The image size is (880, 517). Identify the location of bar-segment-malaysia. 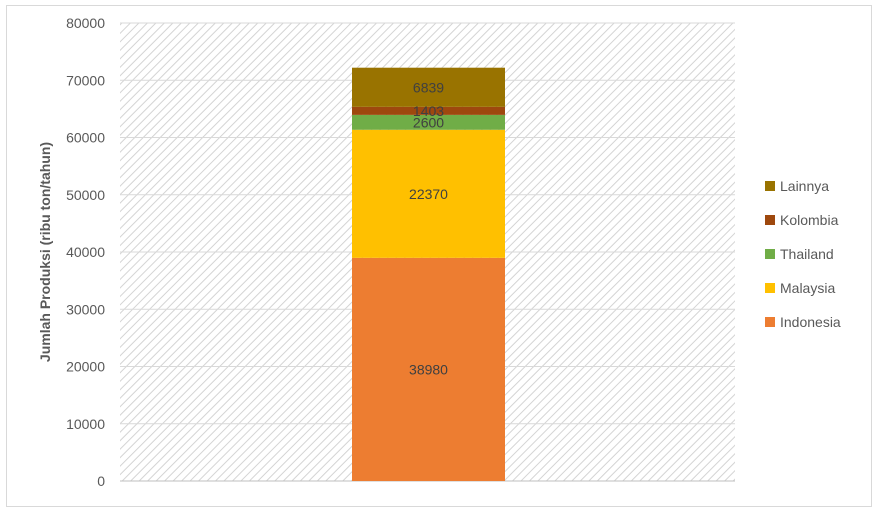
(428, 193).